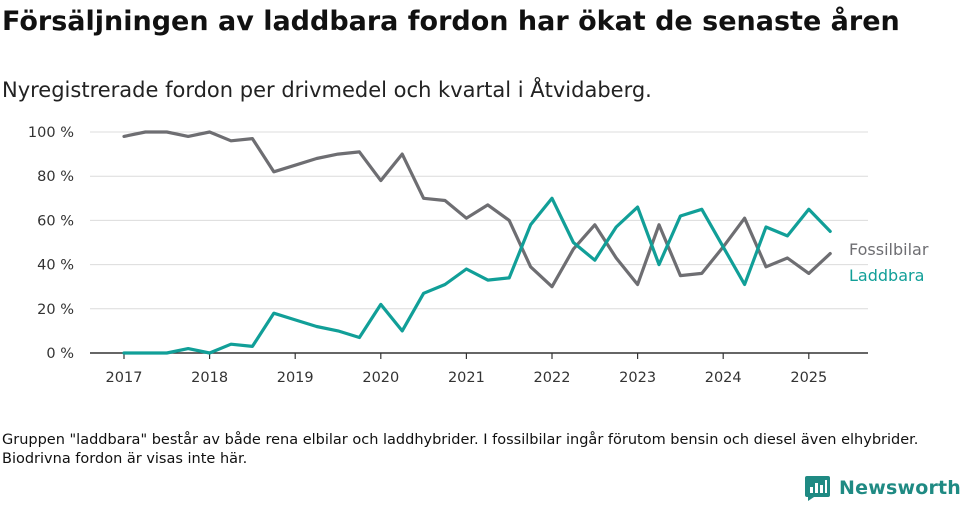  What do you see at coordinates (209, 378) in the screenshot?
I see `x-tick-label: 2018` at bounding box center [209, 378].